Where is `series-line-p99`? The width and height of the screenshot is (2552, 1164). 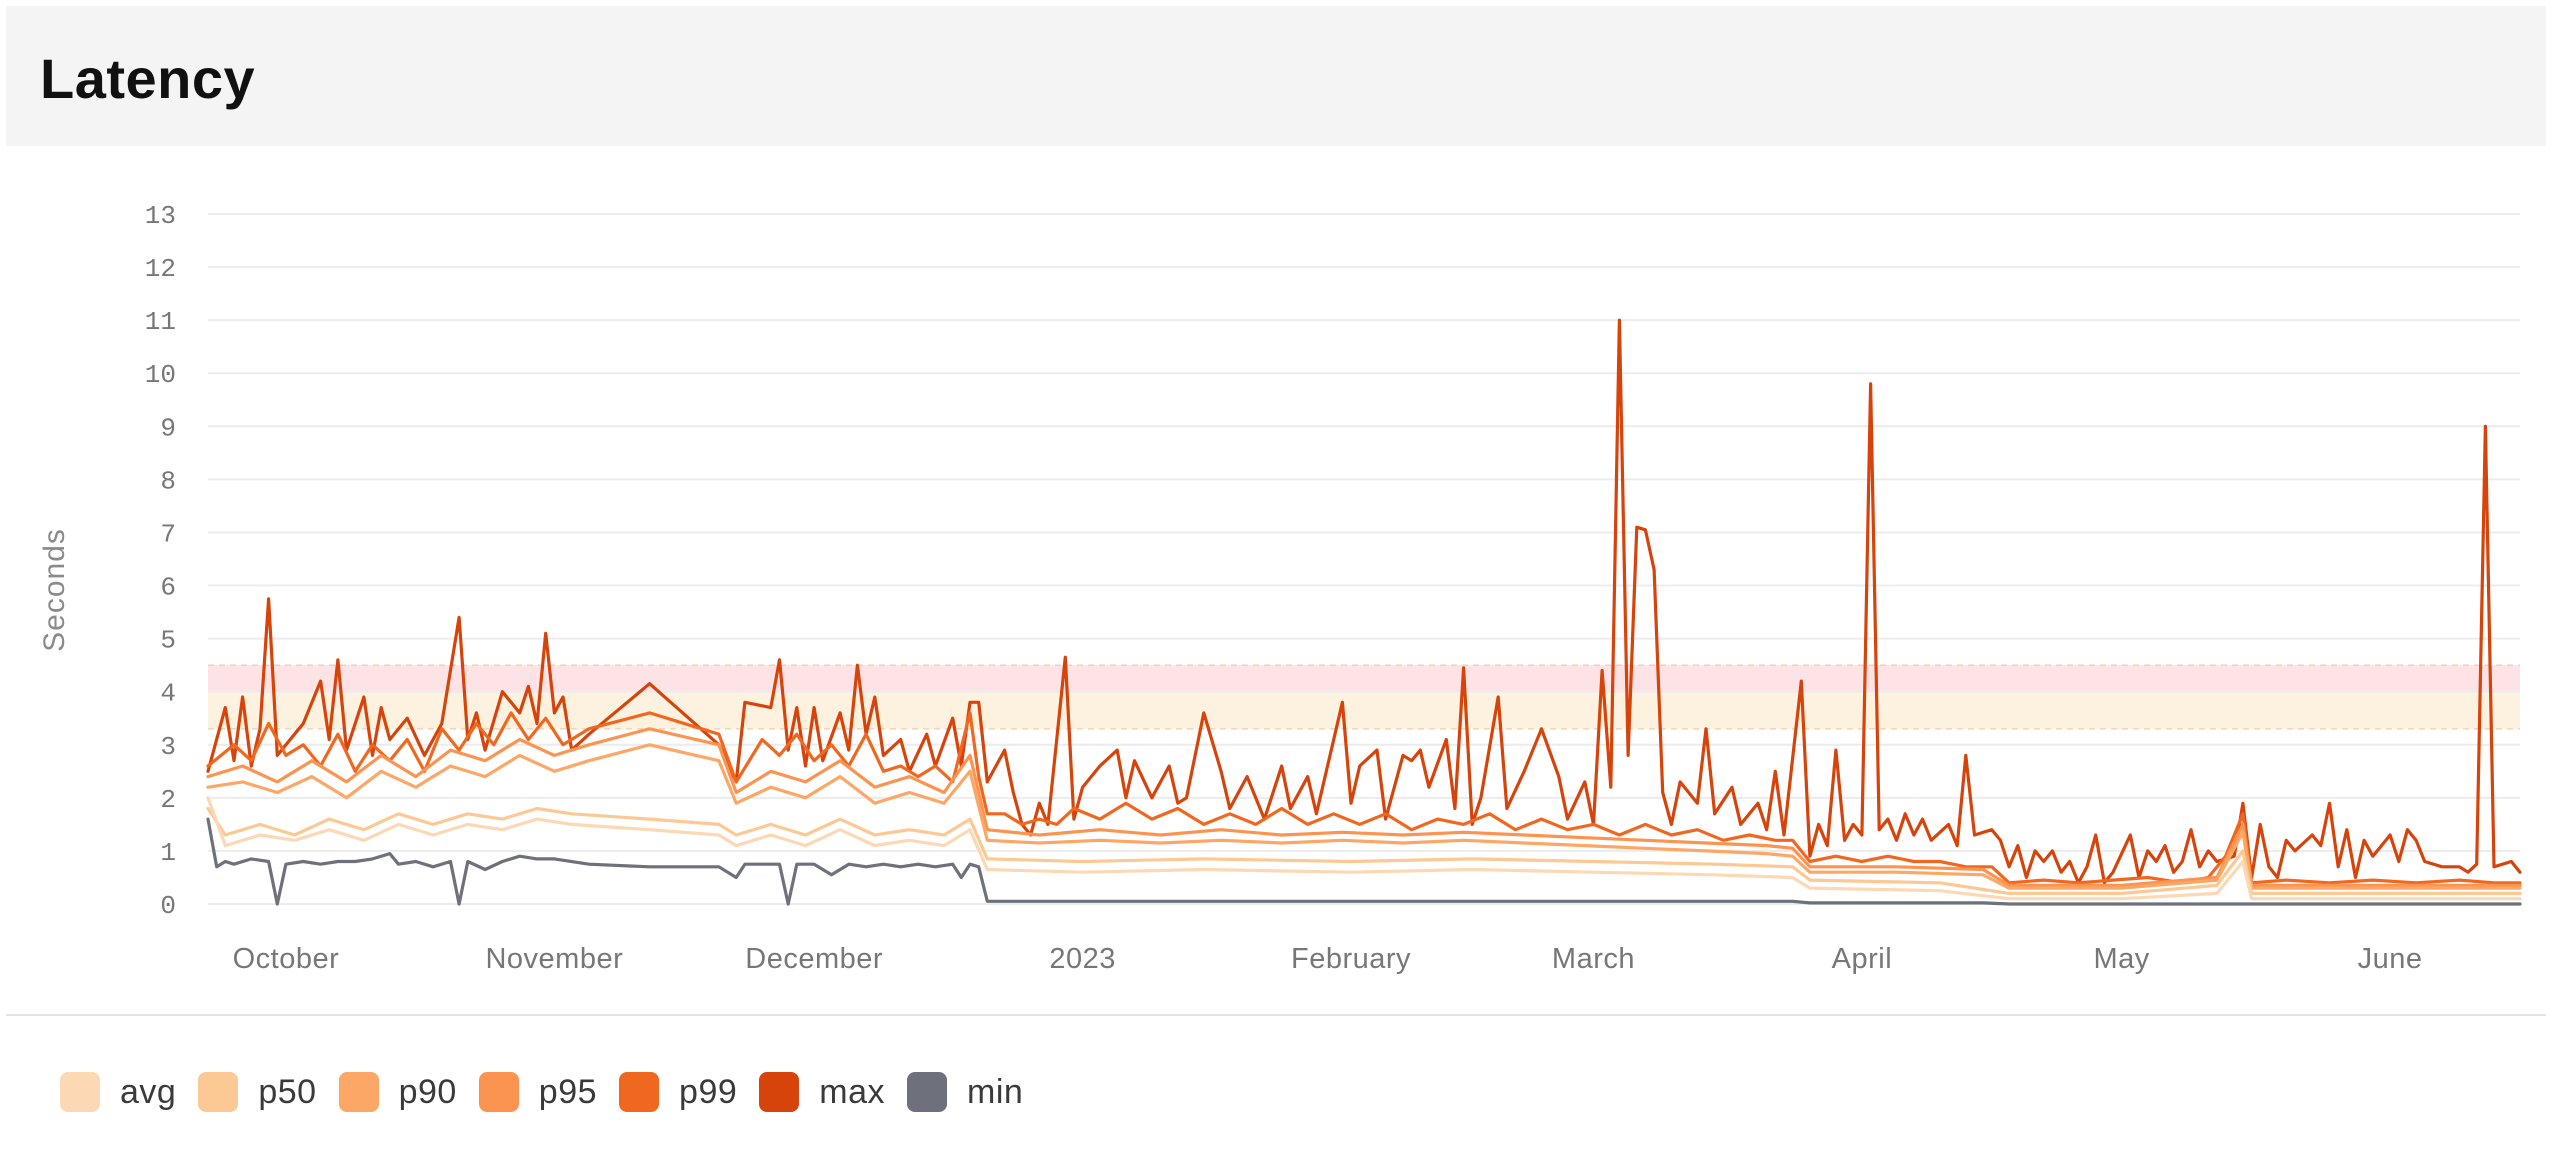
series-line-p99 is located at coordinates (1364, 798).